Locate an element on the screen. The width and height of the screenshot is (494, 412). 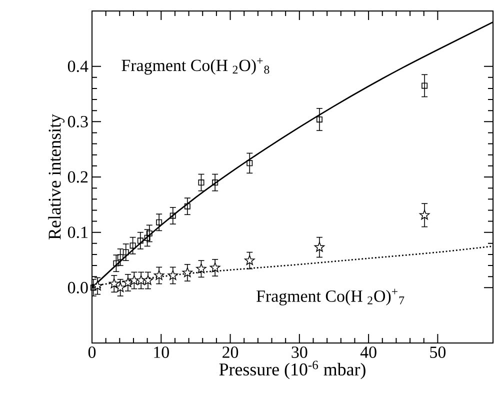
annotation: Fragment Co(H $_{2}$O)$^{+}$8 is located at coordinates (196, 66).